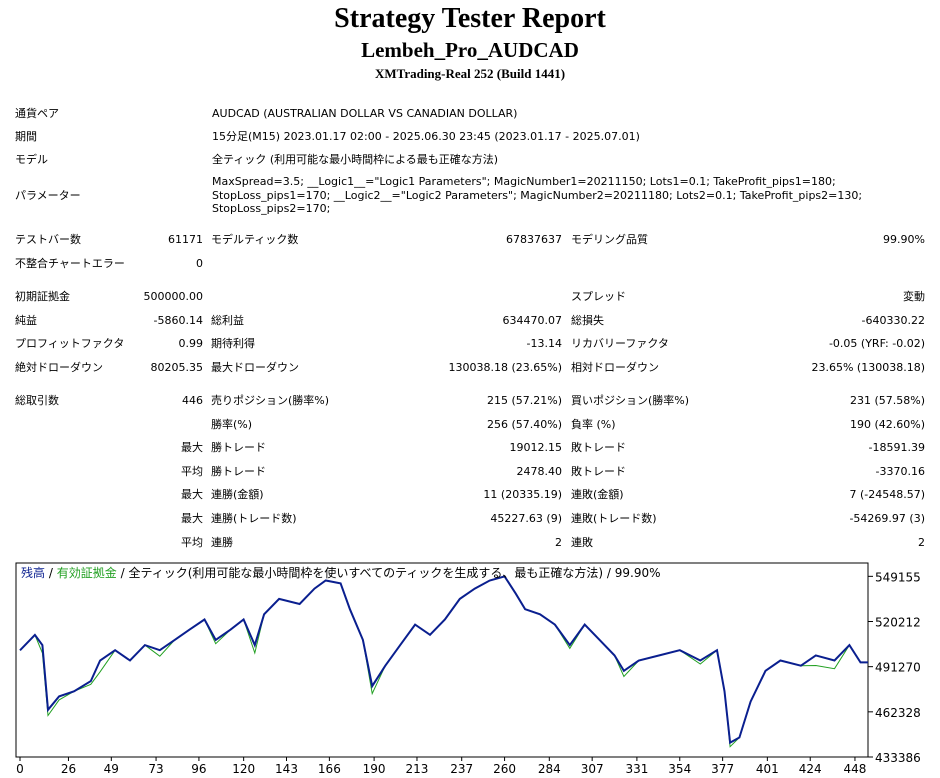 The width and height of the screenshot is (940, 778). I want to click on stat-cell: 0.99, so click(191, 343).